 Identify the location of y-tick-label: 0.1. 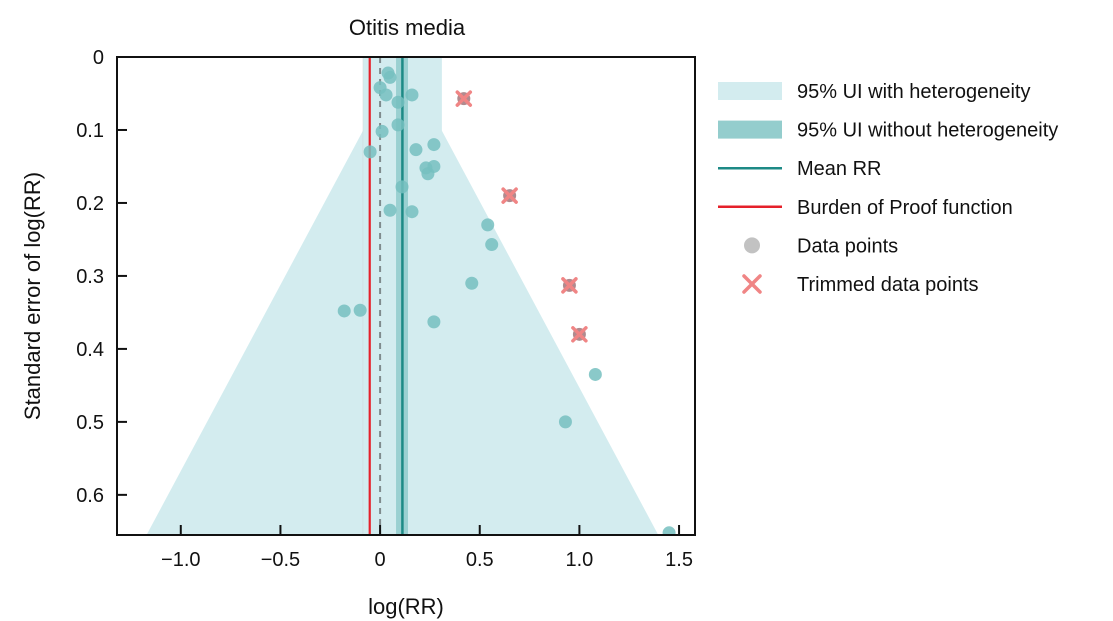
(90, 131).